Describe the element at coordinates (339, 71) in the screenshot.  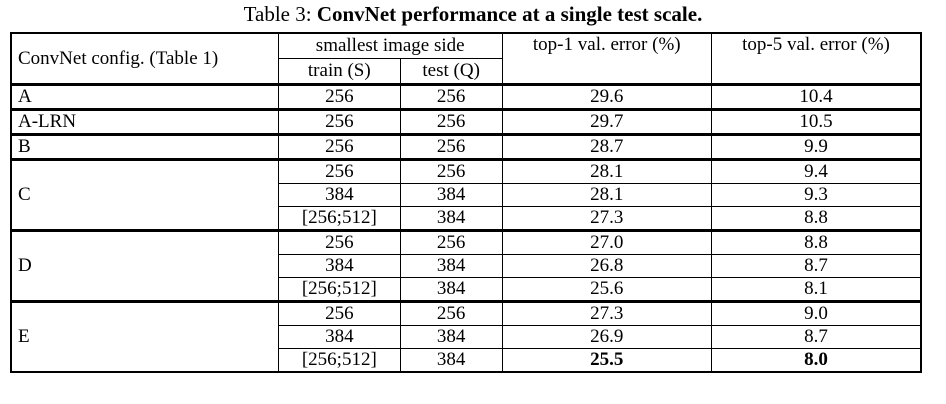
I see `header-cell: train (S)` at that location.